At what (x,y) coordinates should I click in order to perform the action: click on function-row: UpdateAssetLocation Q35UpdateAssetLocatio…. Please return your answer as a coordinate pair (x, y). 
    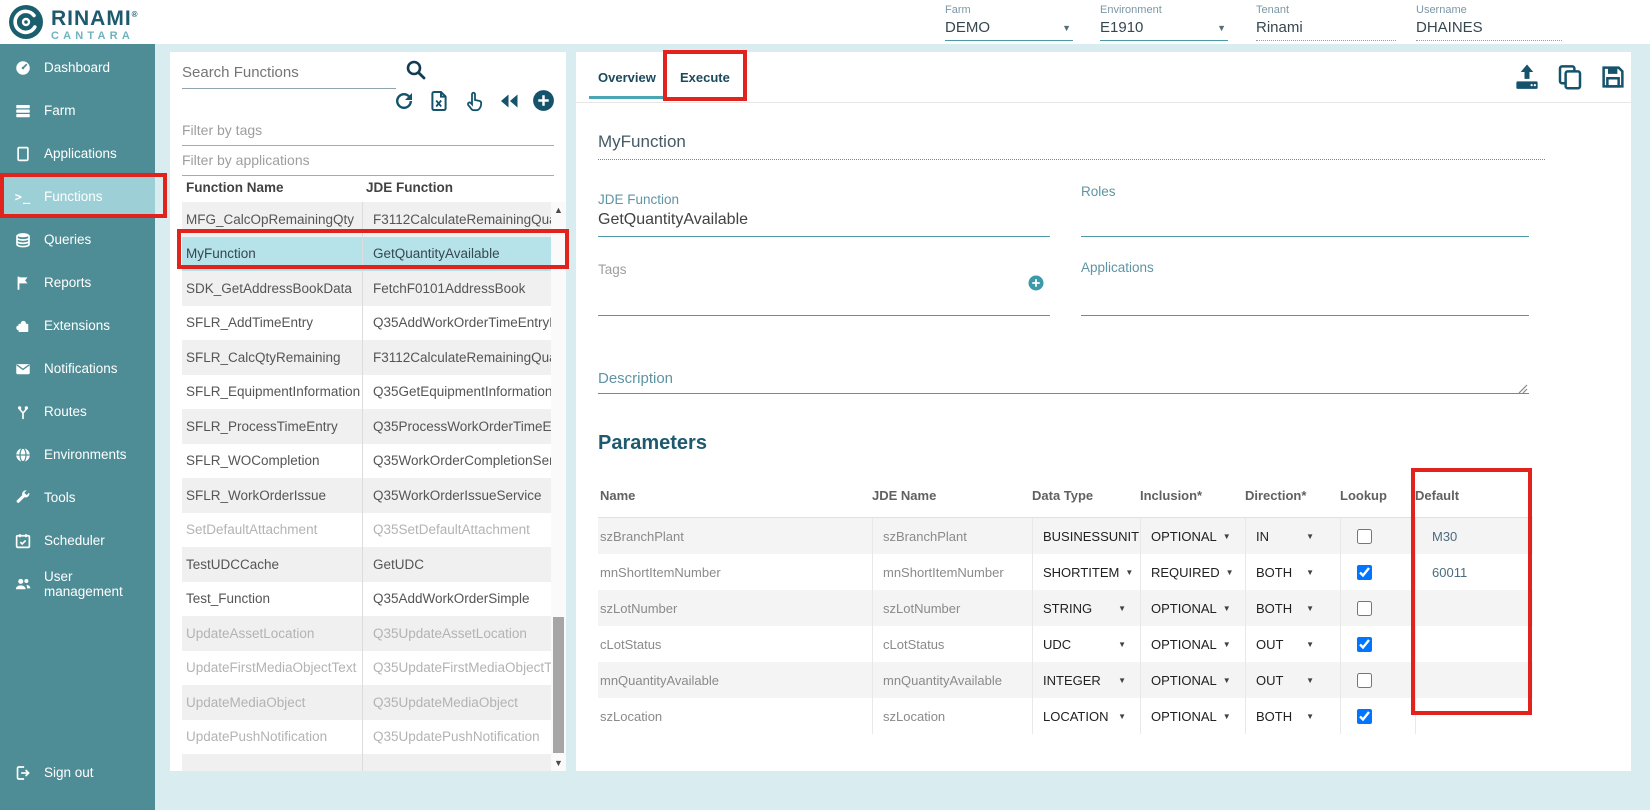
    Looking at the image, I should click on (368, 633).